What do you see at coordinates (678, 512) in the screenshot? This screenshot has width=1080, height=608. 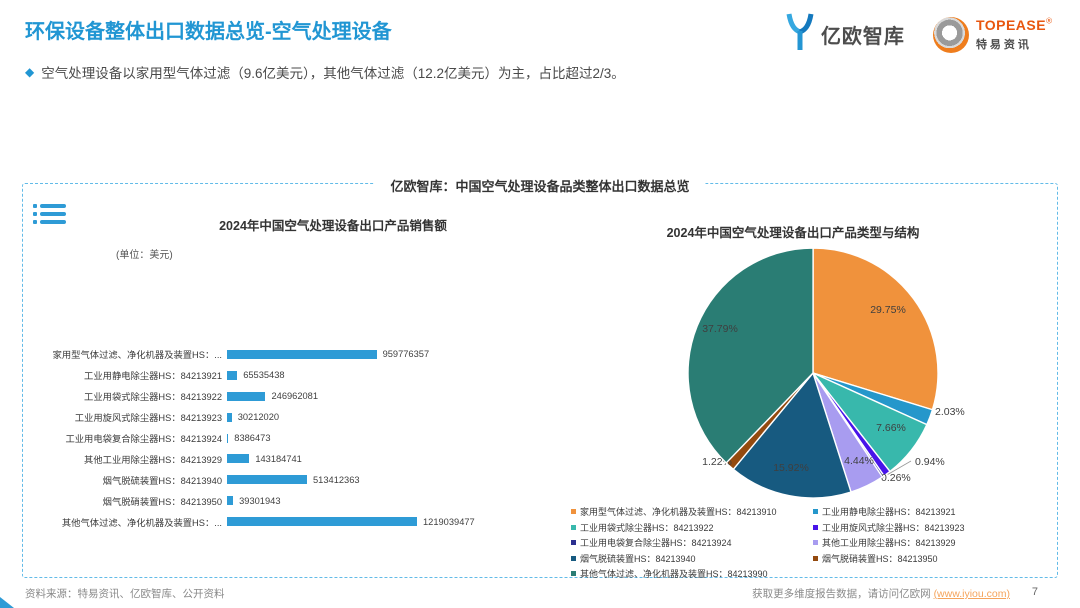 I see `legend-label: 家用型气体过滤、净化机器及装置HS：84213910` at bounding box center [678, 512].